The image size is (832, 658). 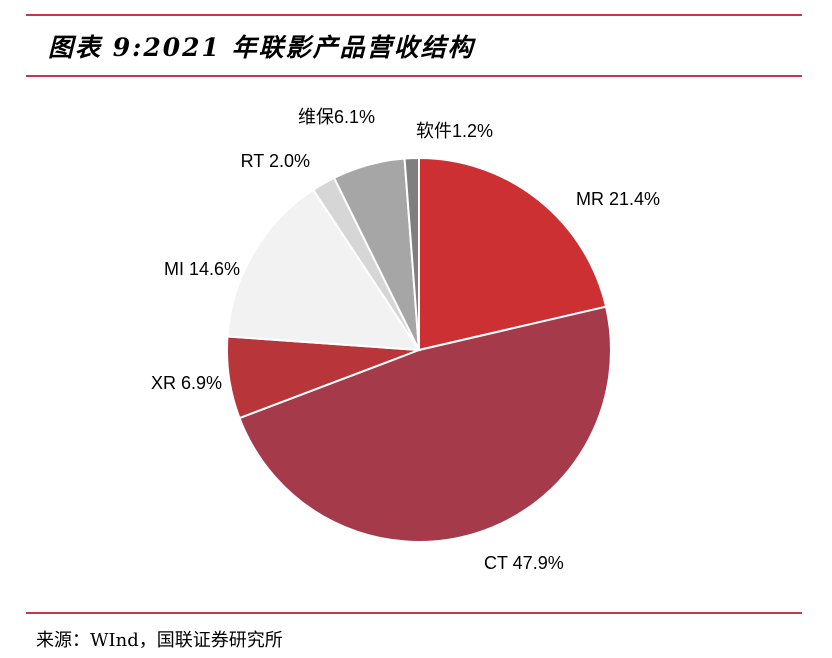 What do you see at coordinates (414, 15) in the screenshot?
I see `top-rule` at bounding box center [414, 15].